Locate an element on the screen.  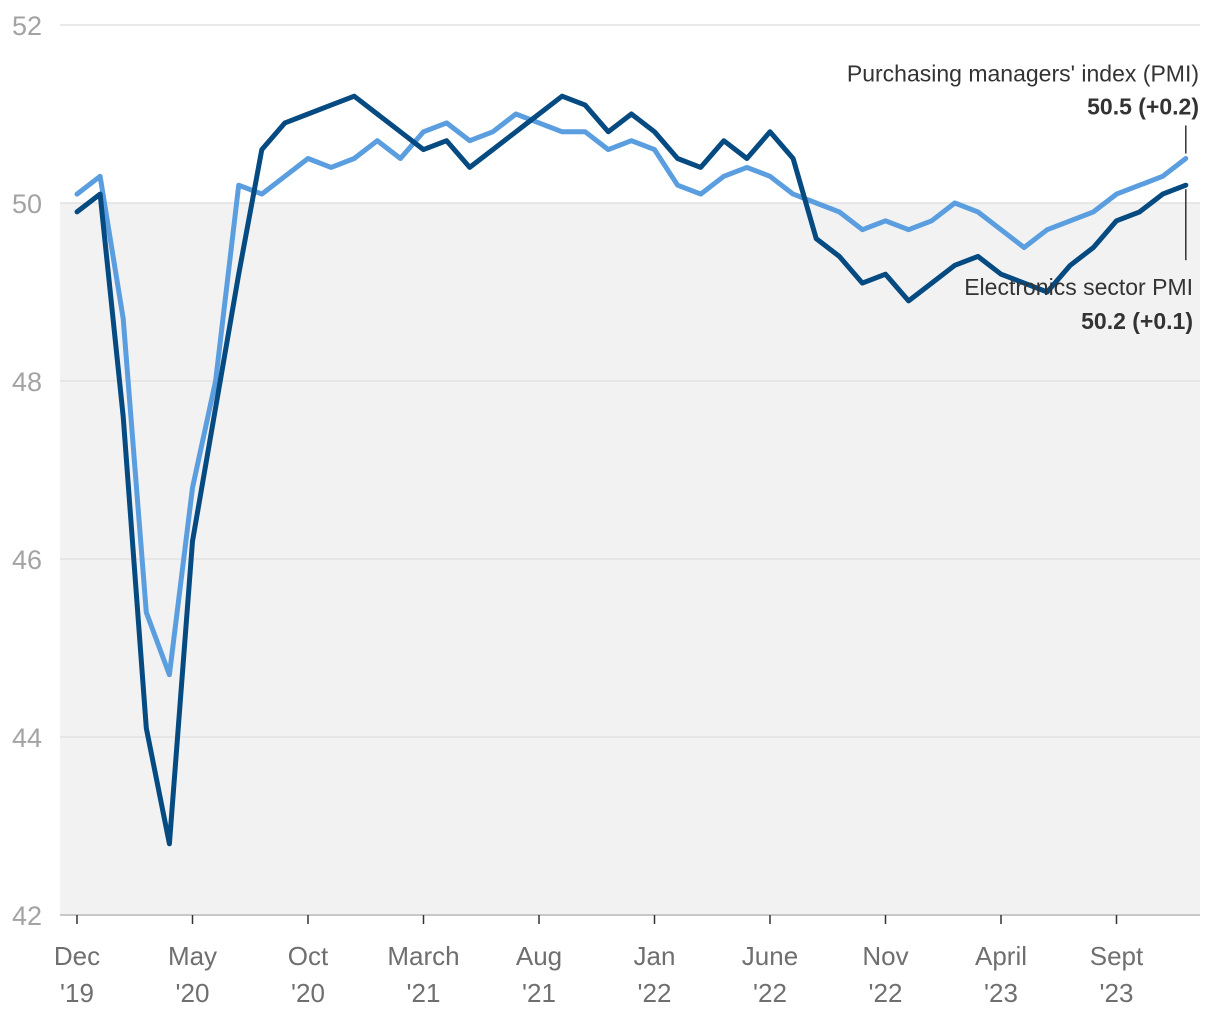
y-tick-label: 46 is located at coordinates (27, 560).